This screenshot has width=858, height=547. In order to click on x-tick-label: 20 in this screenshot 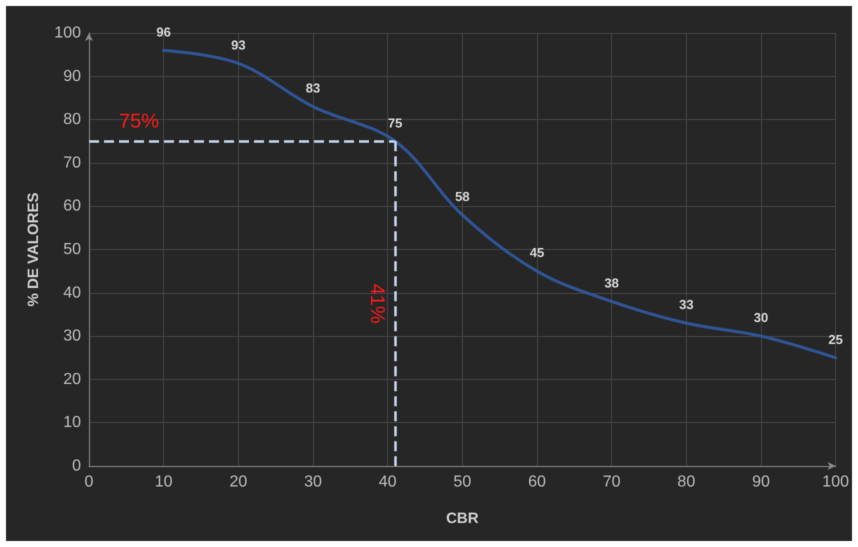, I will do `click(238, 482)`.